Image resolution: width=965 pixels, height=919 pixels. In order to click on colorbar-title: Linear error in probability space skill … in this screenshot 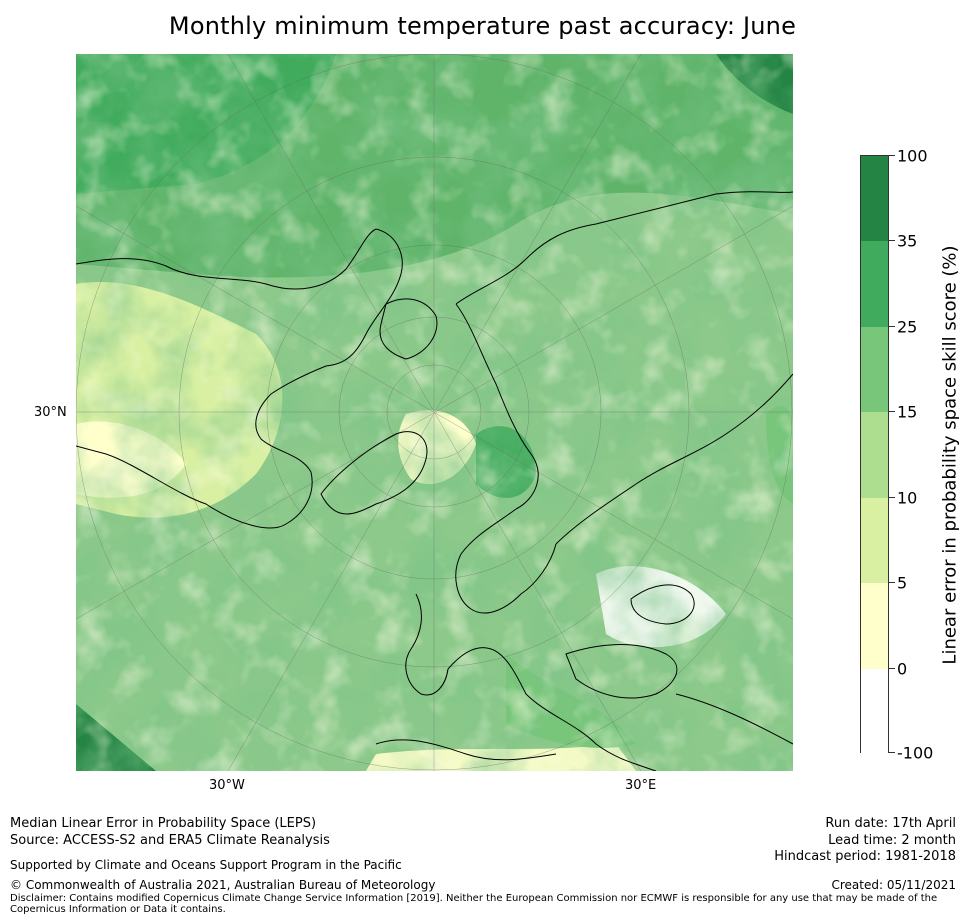, I will do `click(950, 455)`.